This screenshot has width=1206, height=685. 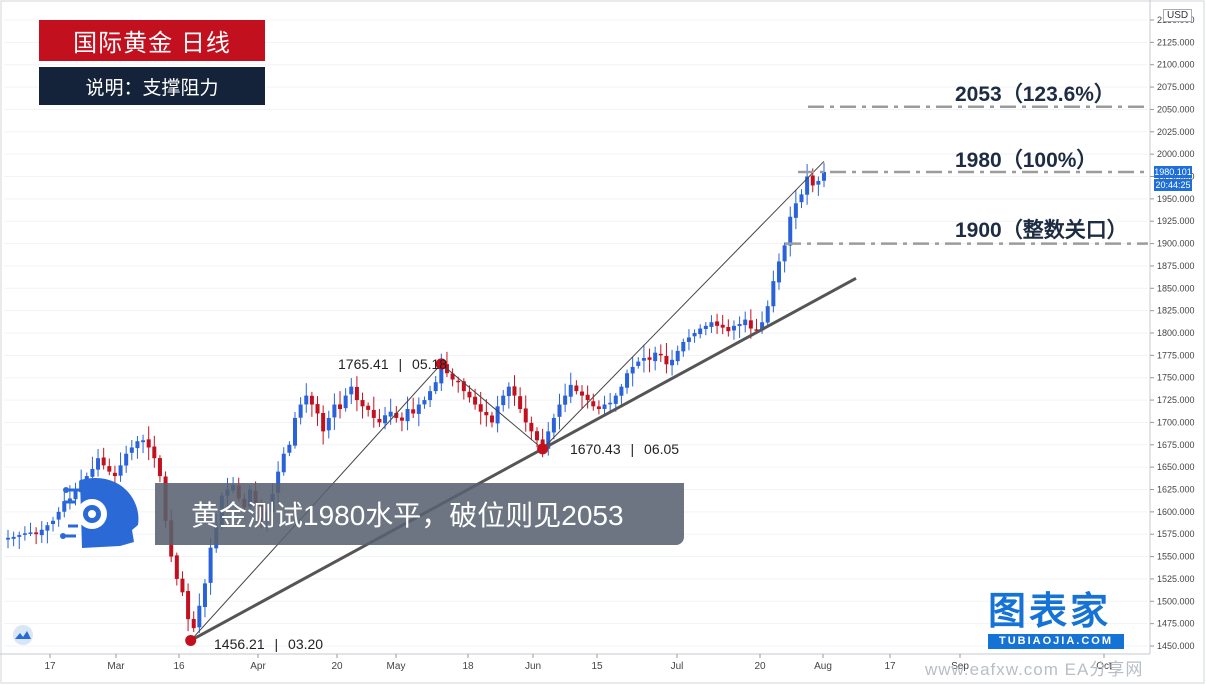 What do you see at coordinates (1176, 355) in the screenshot?
I see `y-tick-label: 1775.000` at bounding box center [1176, 355].